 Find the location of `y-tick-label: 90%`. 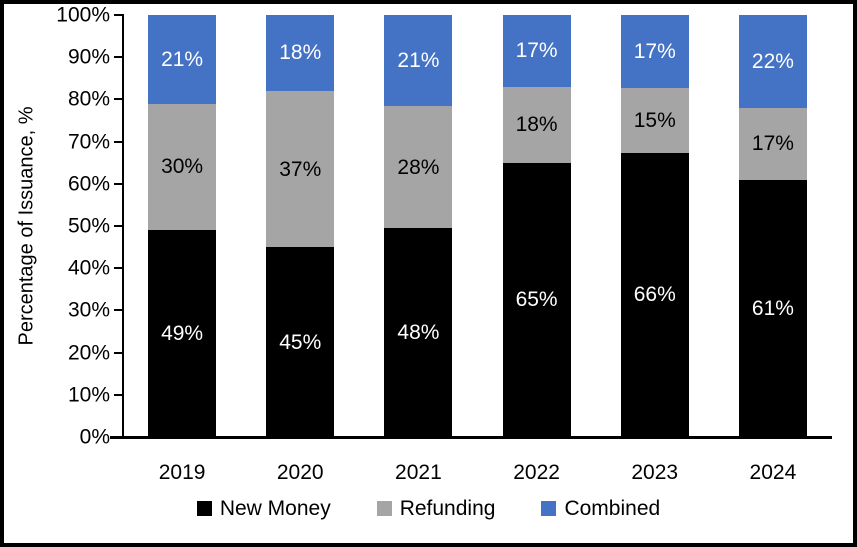

y-tick-label: 90% is located at coordinates (88, 57).